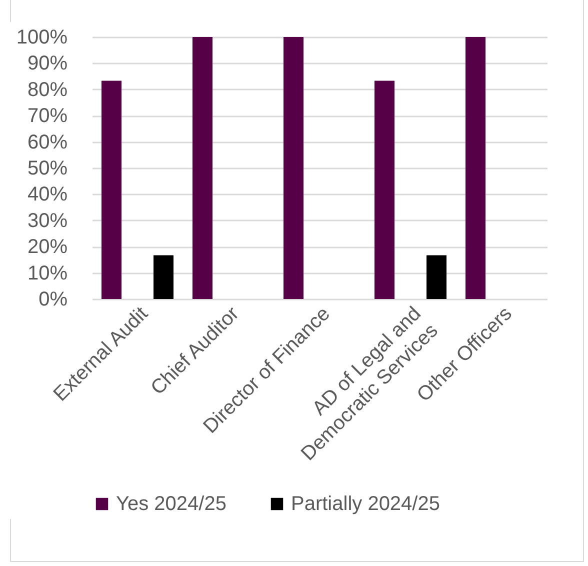 The width and height of the screenshot is (588, 566). I want to click on y-tick-label: 0%, so click(53, 299).